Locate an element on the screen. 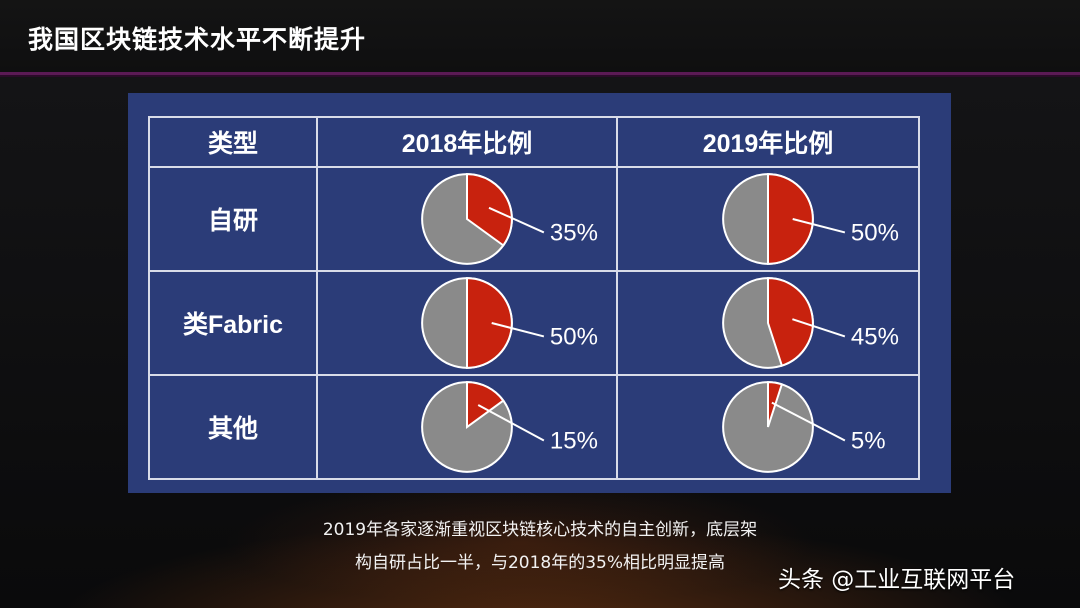 The image size is (1080, 608). row-label-other: 其他 is located at coordinates (233, 427).